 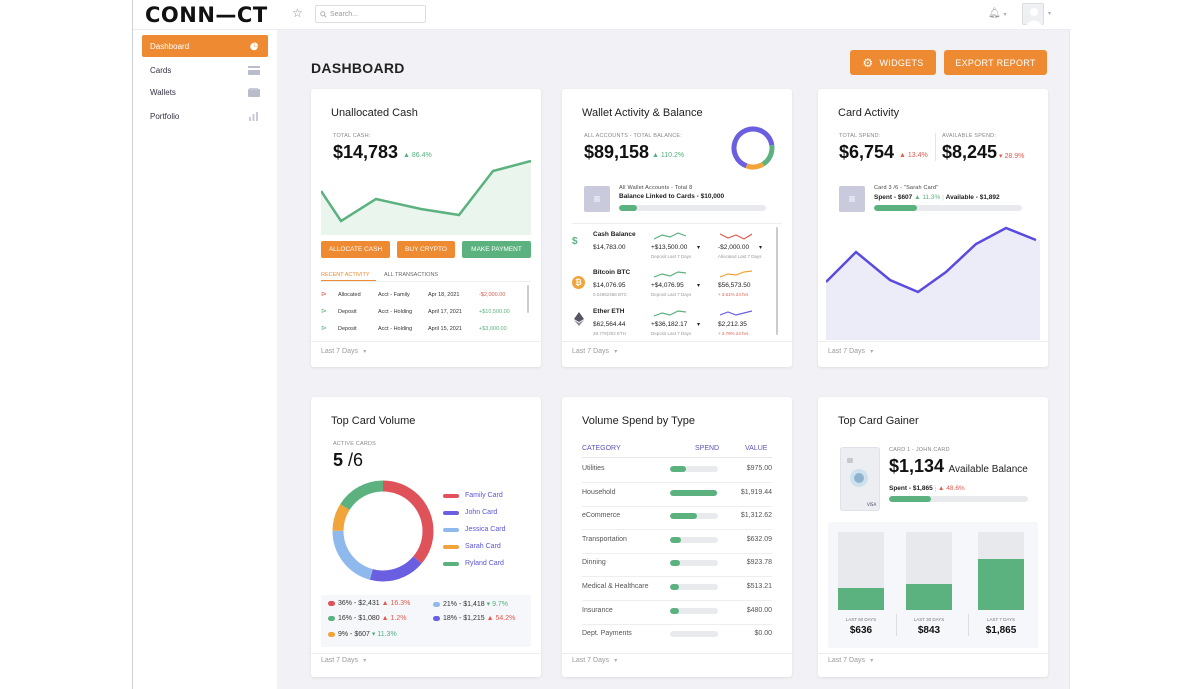 What do you see at coordinates (734, 285) in the screenshot?
I see `price-value: $56,573.50` at bounding box center [734, 285].